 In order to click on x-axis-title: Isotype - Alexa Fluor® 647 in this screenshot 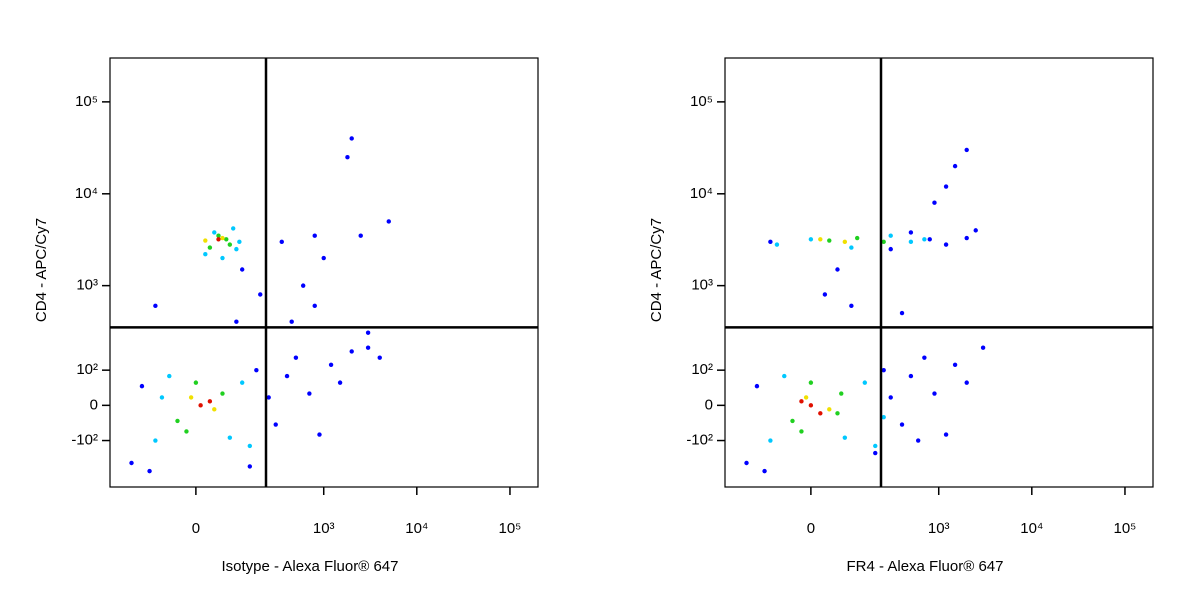, I will do `click(310, 566)`.